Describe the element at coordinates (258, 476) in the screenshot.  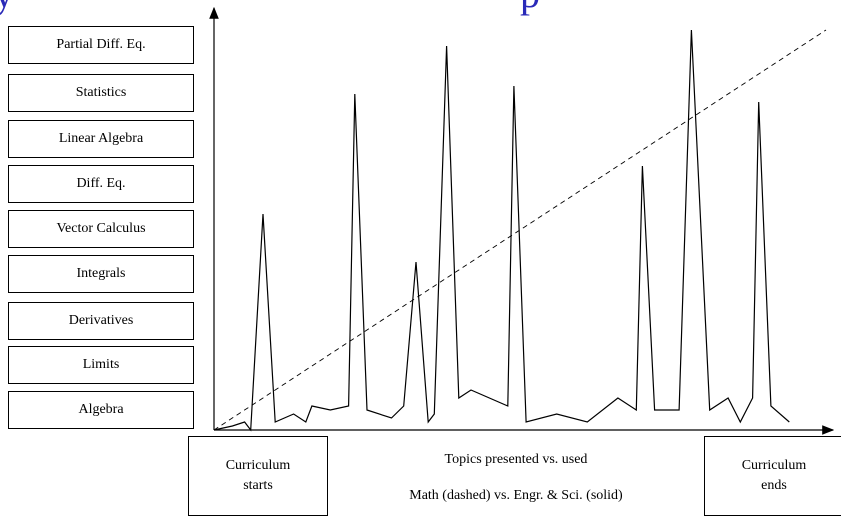
I see `curriculum-starts-box: Curriculum starts` at that location.